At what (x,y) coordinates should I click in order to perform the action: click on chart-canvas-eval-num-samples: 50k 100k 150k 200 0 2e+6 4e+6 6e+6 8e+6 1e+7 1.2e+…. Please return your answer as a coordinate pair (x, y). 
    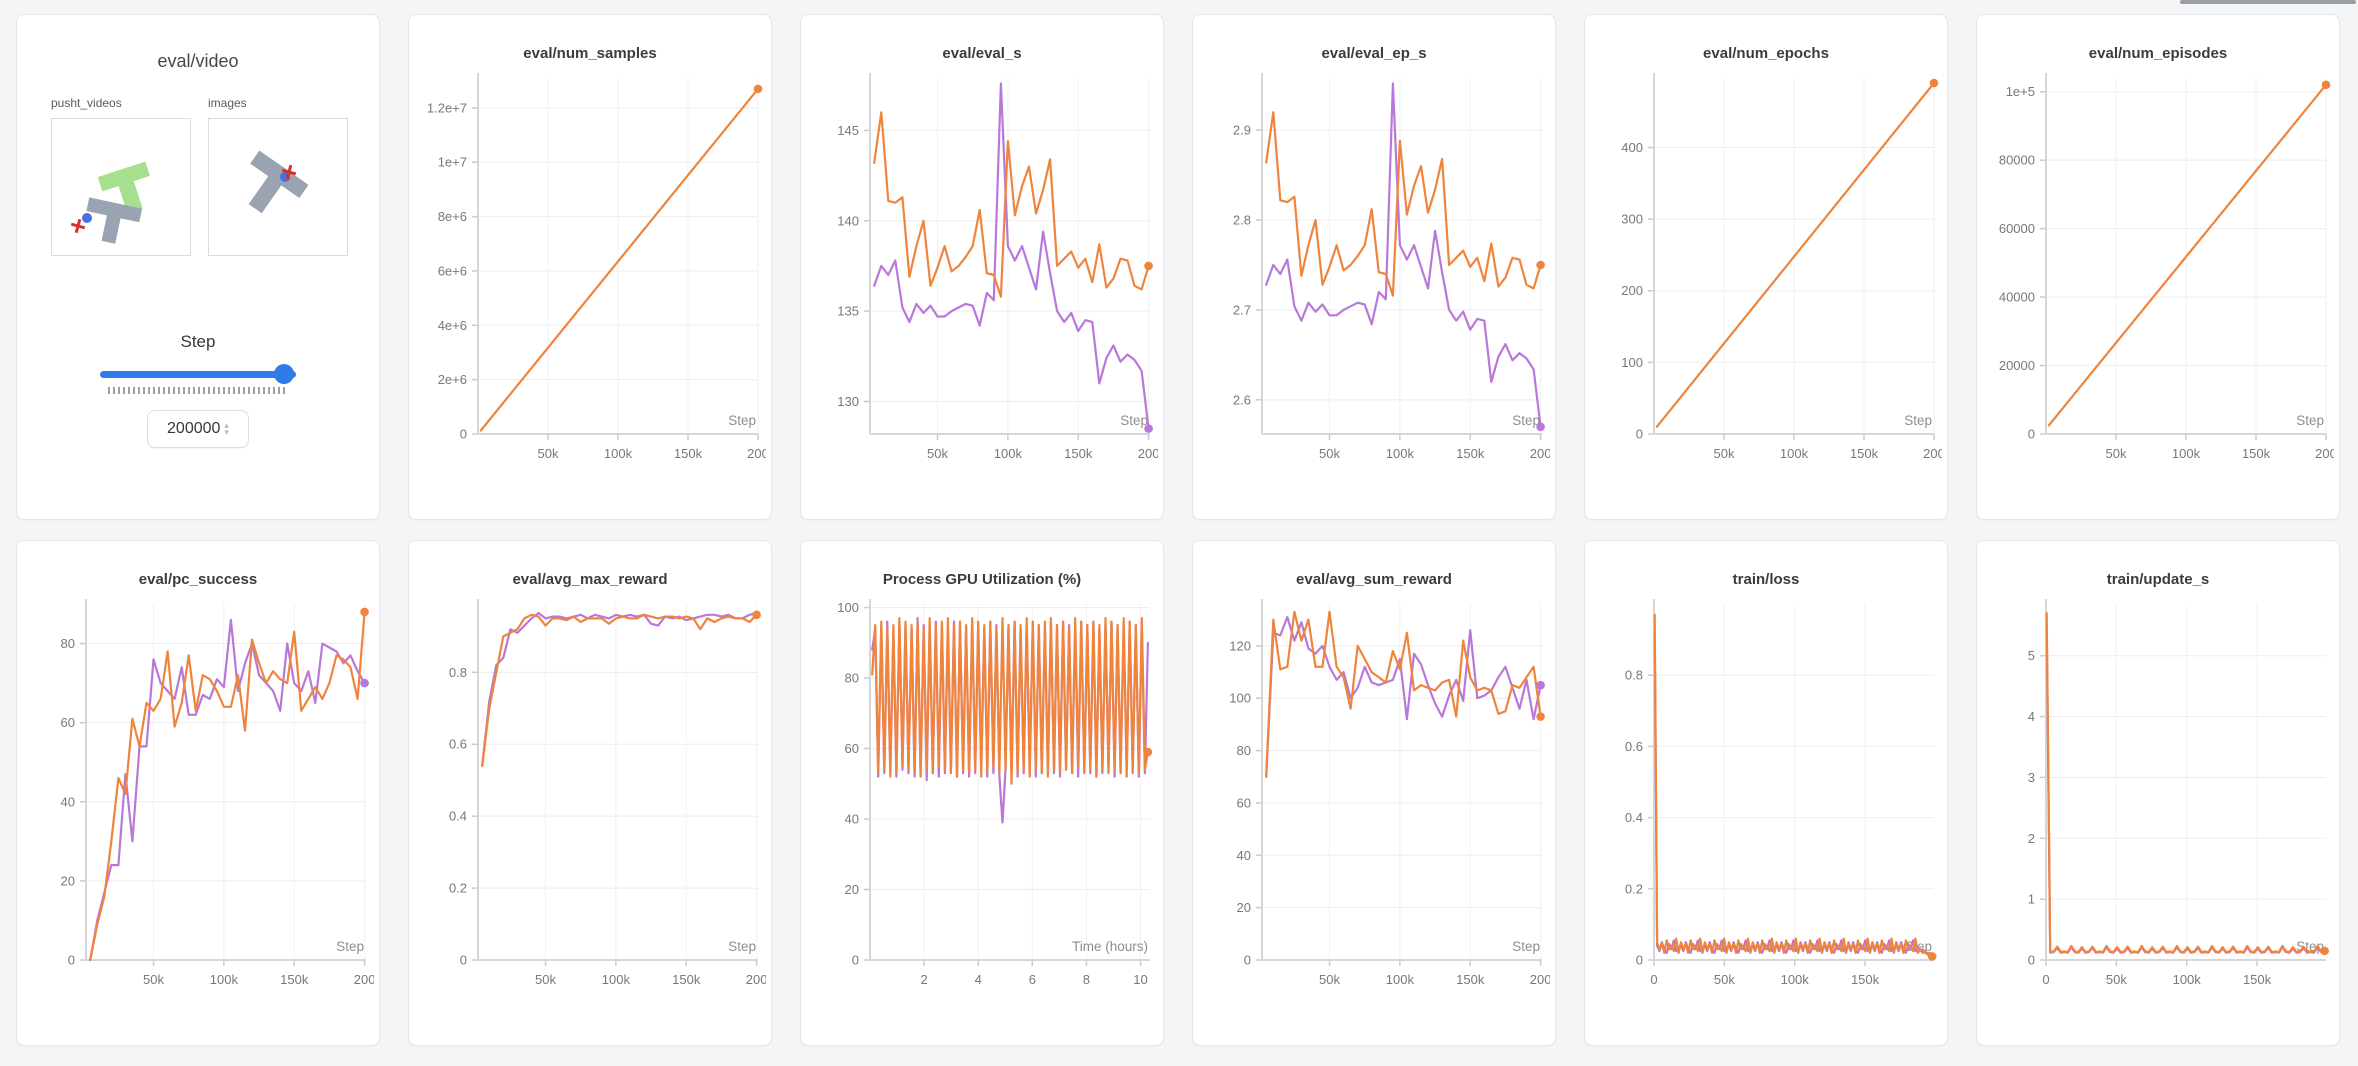
    Looking at the image, I should click on (590, 278).